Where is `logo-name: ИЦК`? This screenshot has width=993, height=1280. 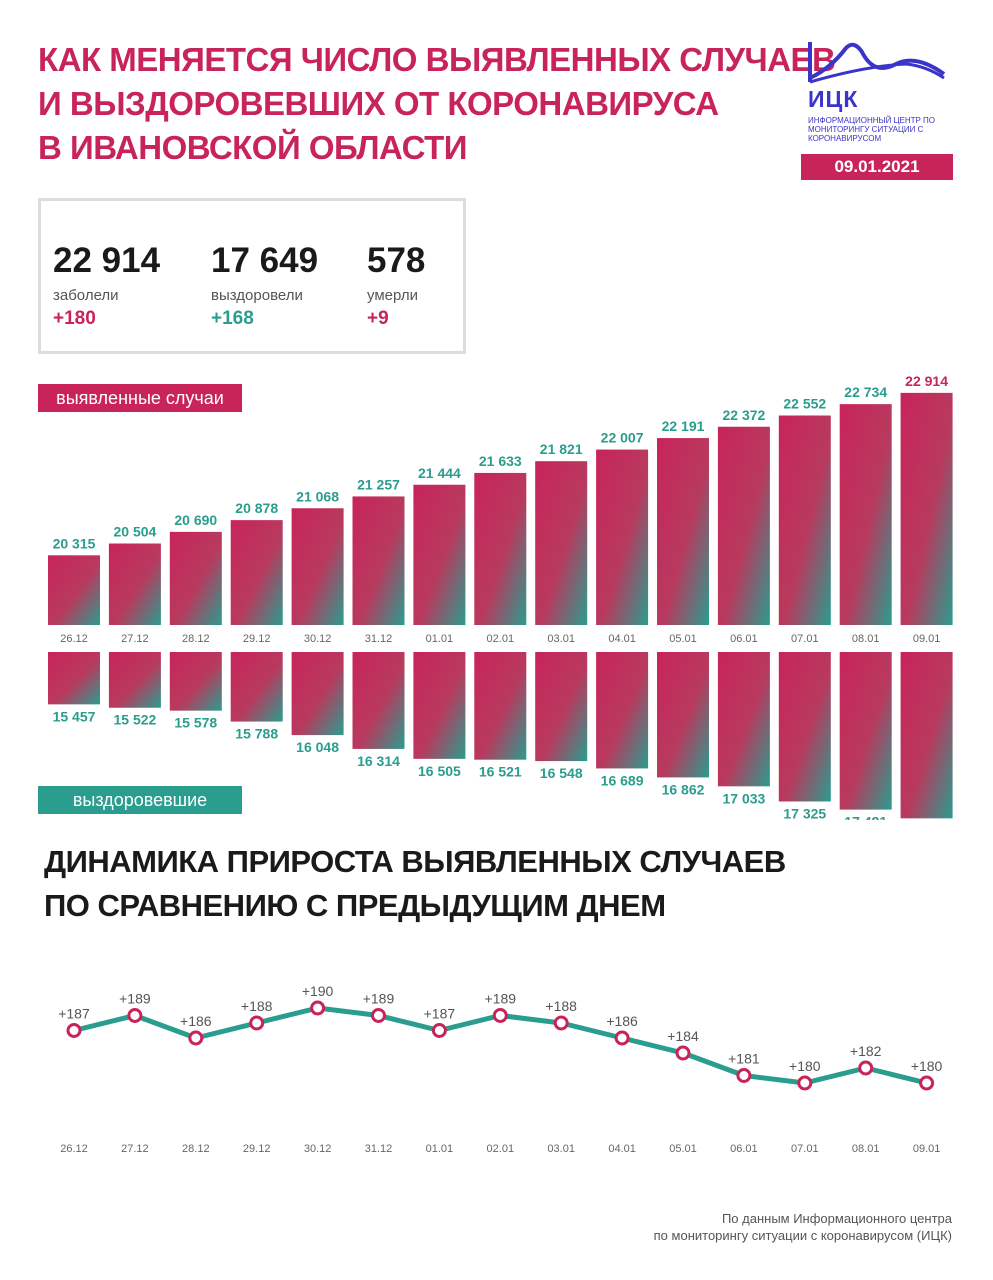 logo-name: ИЦК is located at coordinates (833, 99).